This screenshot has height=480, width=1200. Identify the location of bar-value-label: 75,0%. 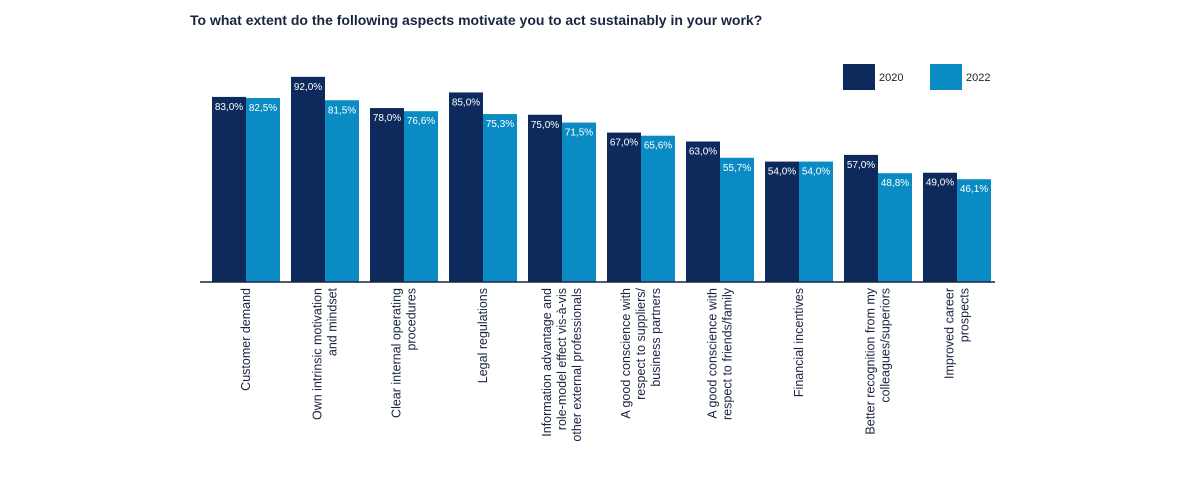
(545, 125).